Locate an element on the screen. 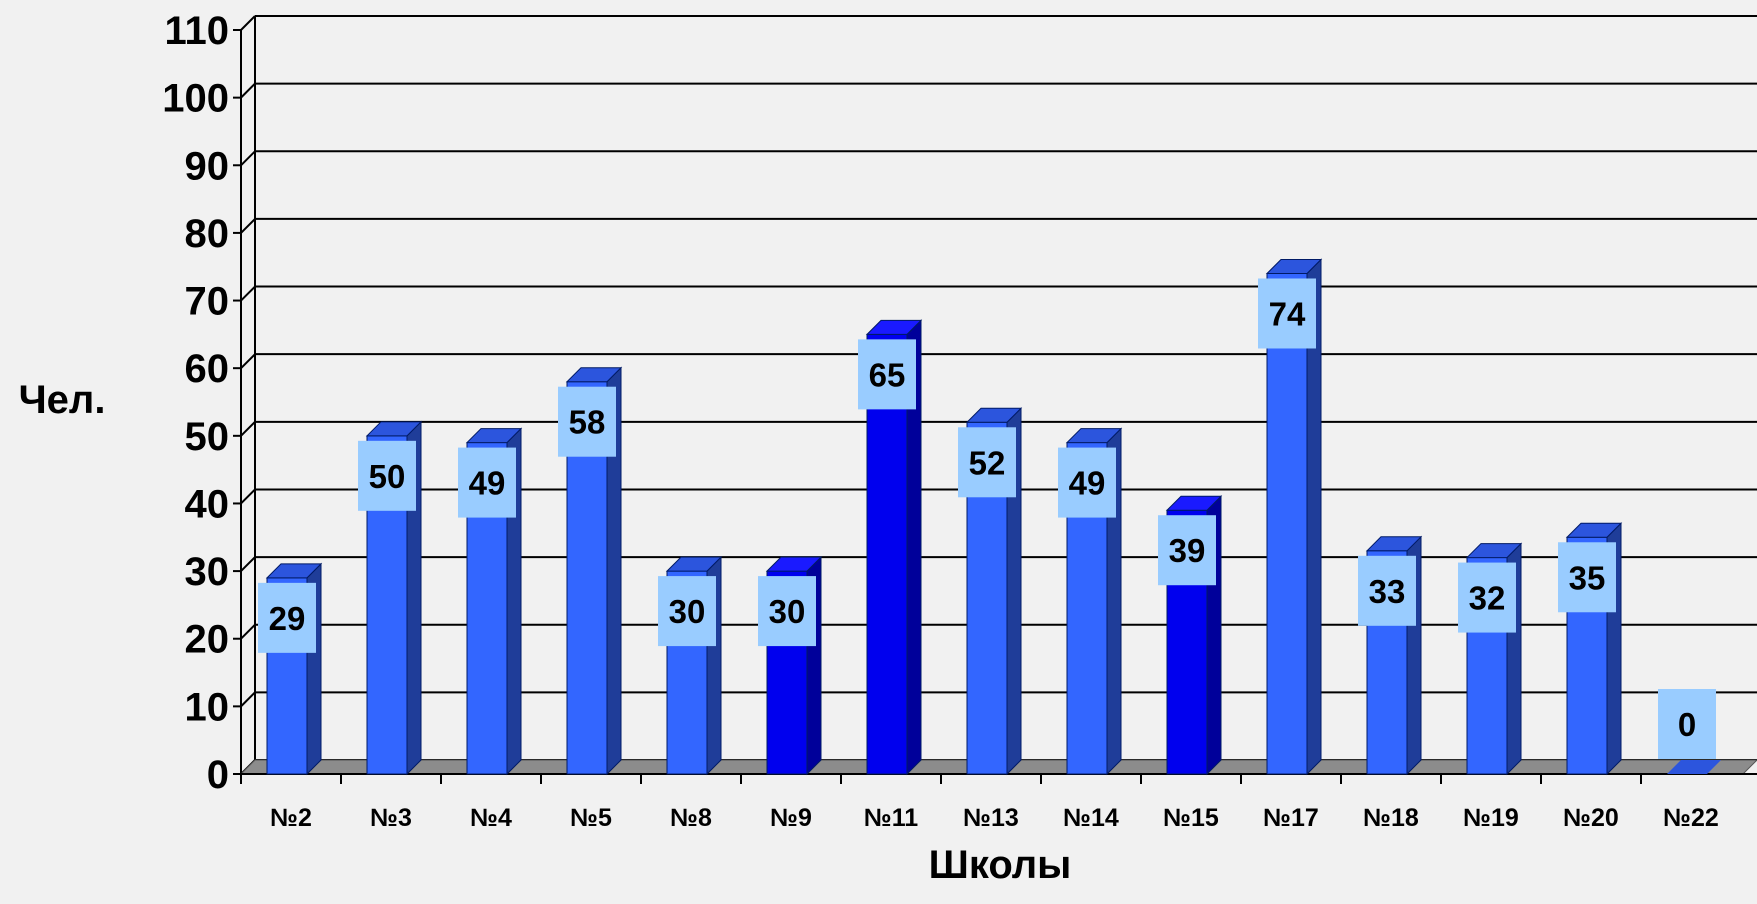 The height and width of the screenshot is (904, 1757). x-tick-label: №5 is located at coordinates (591, 818).